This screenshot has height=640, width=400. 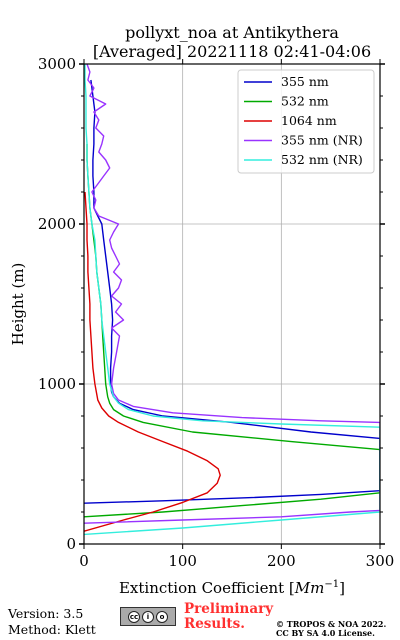 I want to click on legend-label-4: 532 nm (NR), so click(x=322, y=159).